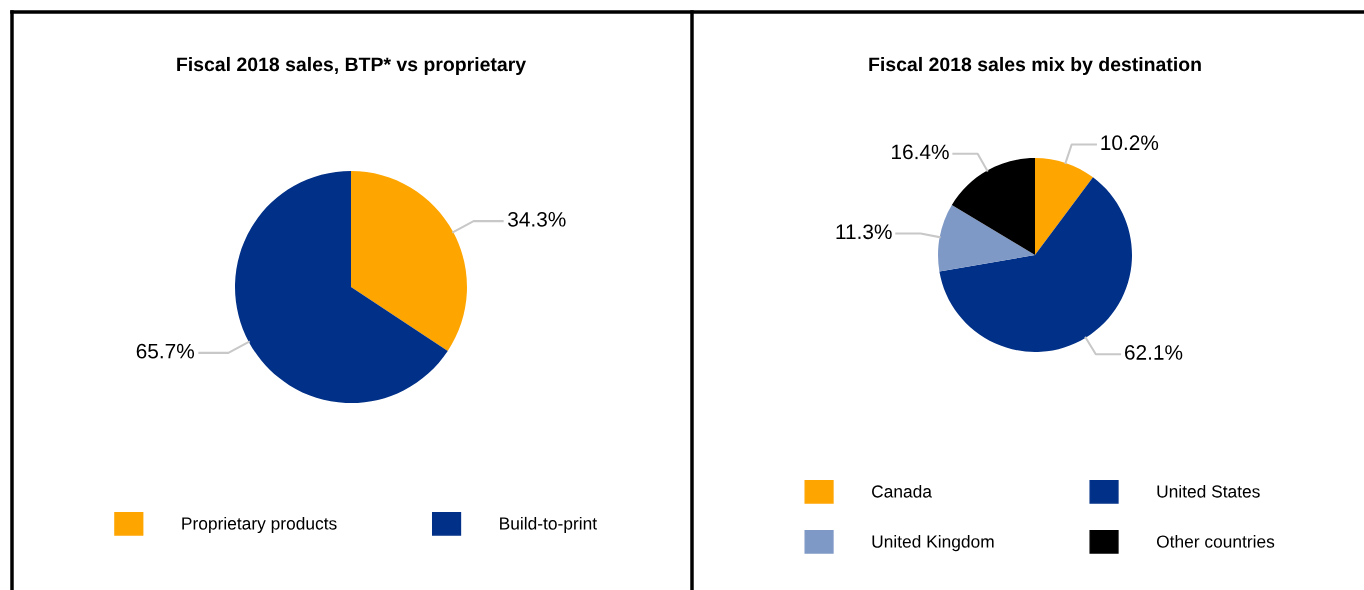 This screenshot has height=590, width=1364. What do you see at coordinates (864, 232) in the screenshot?
I see `data-label: 11.3%` at bounding box center [864, 232].